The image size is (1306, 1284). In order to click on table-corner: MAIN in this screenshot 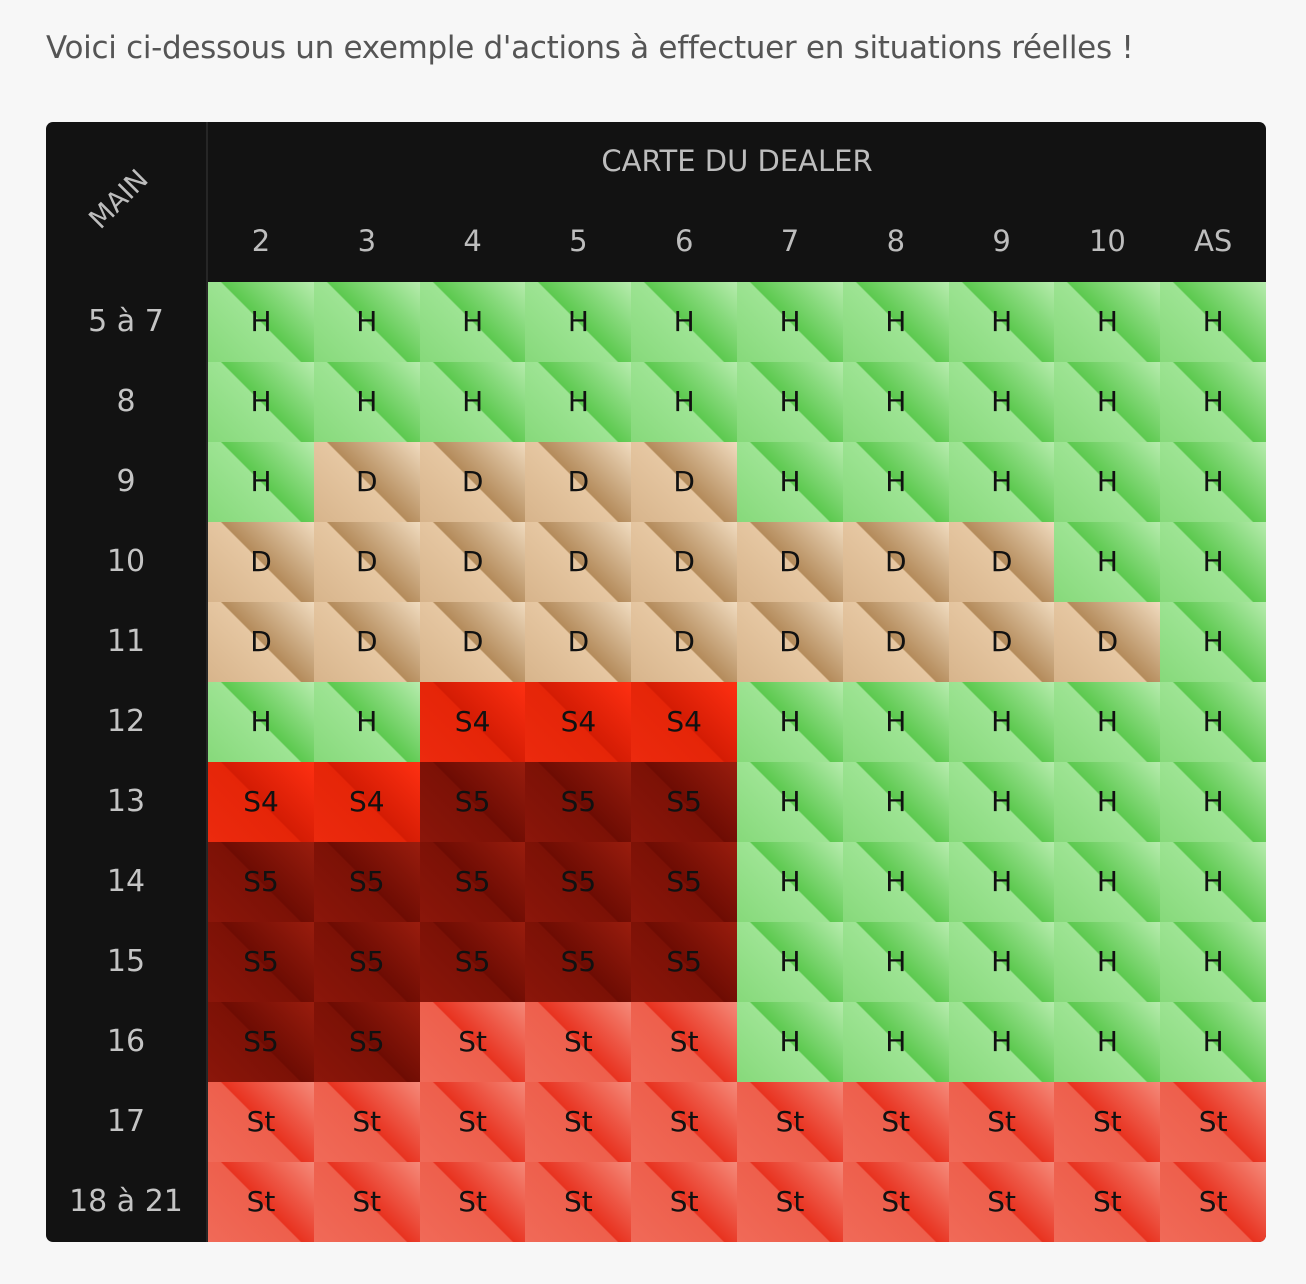, I will do `click(126, 202)`.